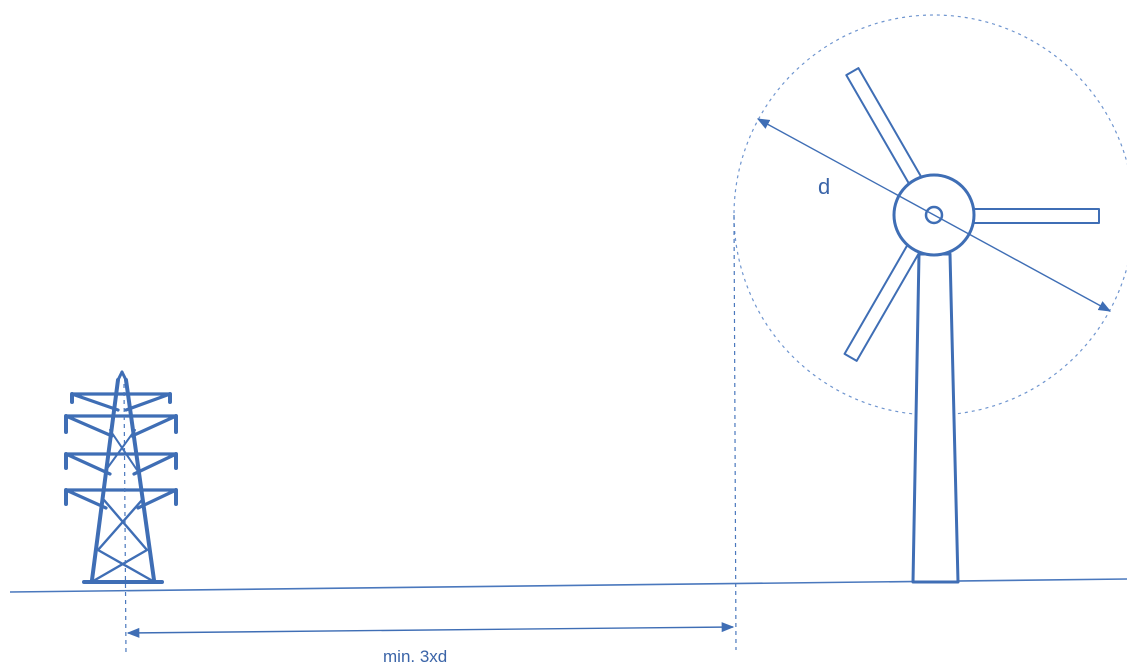  I want to click on transmission-tower-icon, so click(121, 477).